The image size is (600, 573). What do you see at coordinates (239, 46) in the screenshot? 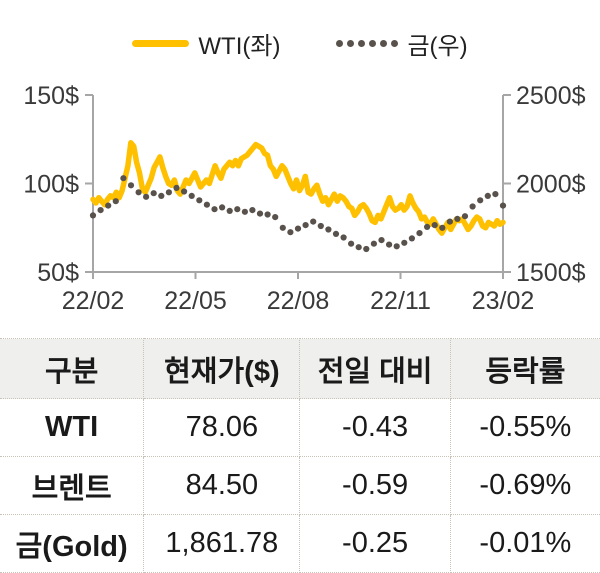
I see `legend-label-wti: WTI(좌)` at bounding box center [239, 46].